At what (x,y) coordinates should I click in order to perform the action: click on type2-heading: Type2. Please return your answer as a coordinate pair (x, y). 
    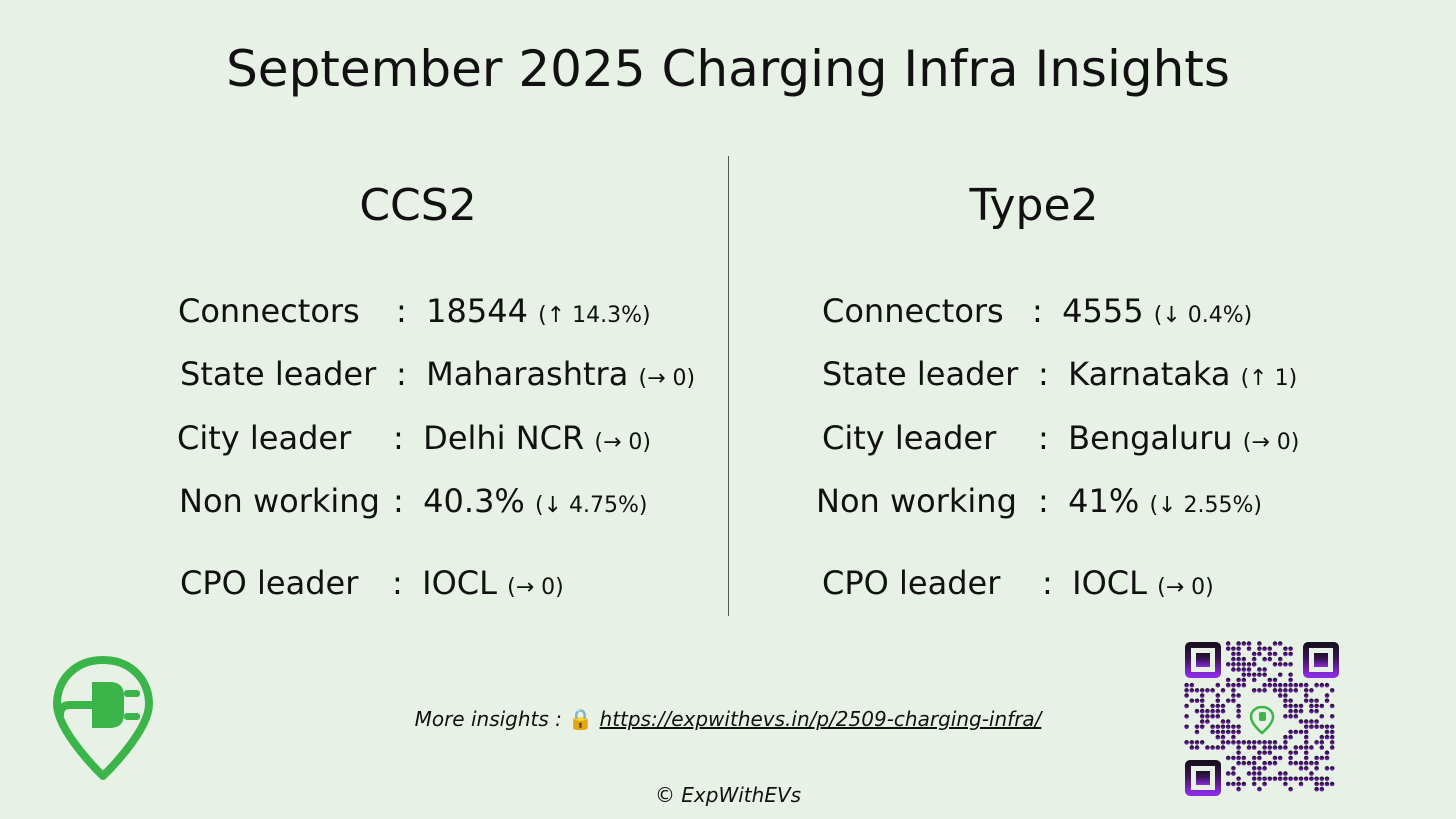
    Looking at the image, I should click on (1034, 205).